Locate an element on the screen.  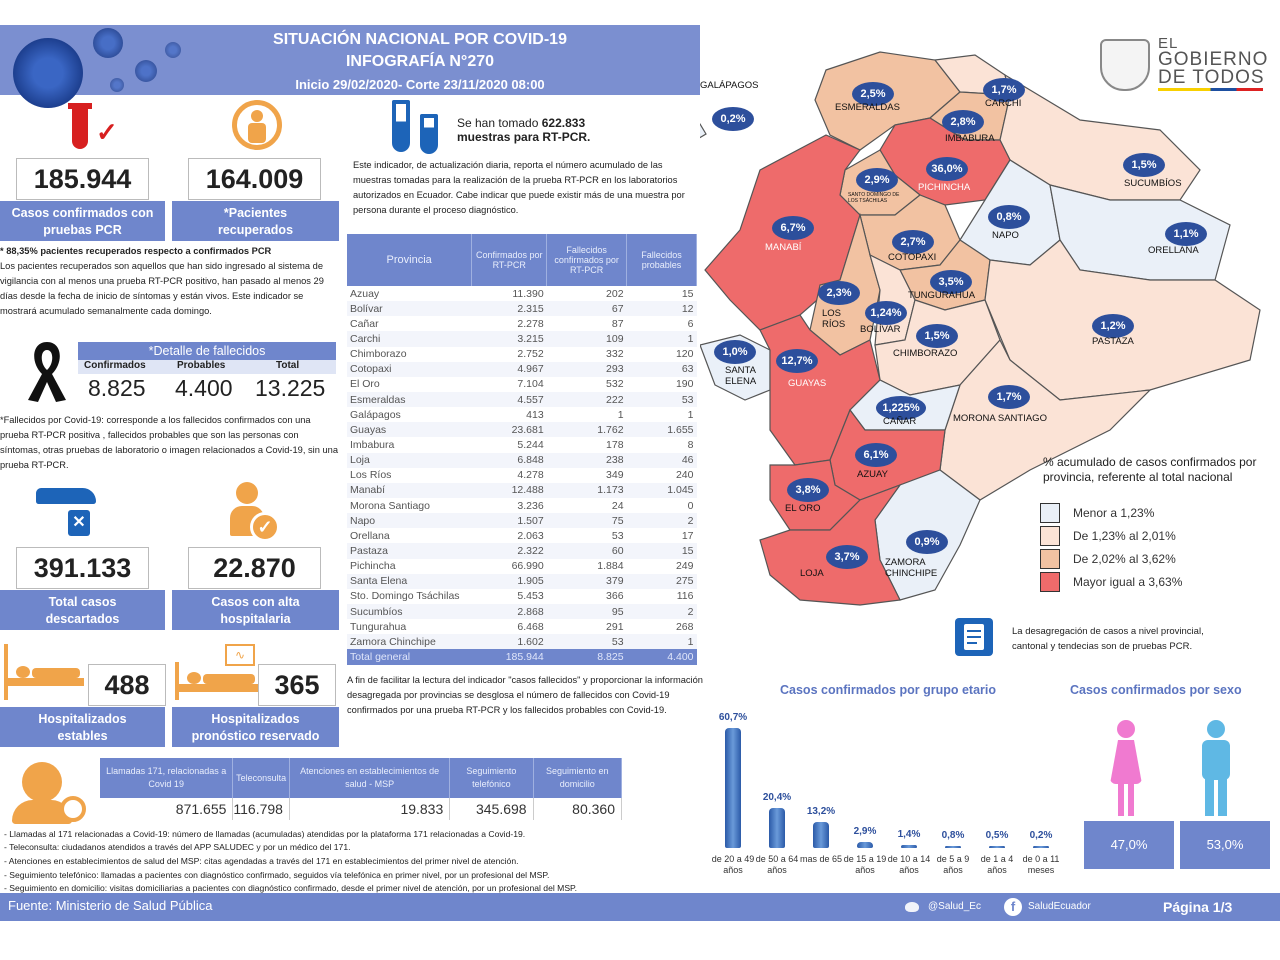
table-cell: 1.762 is located at coordinates (610, 429).